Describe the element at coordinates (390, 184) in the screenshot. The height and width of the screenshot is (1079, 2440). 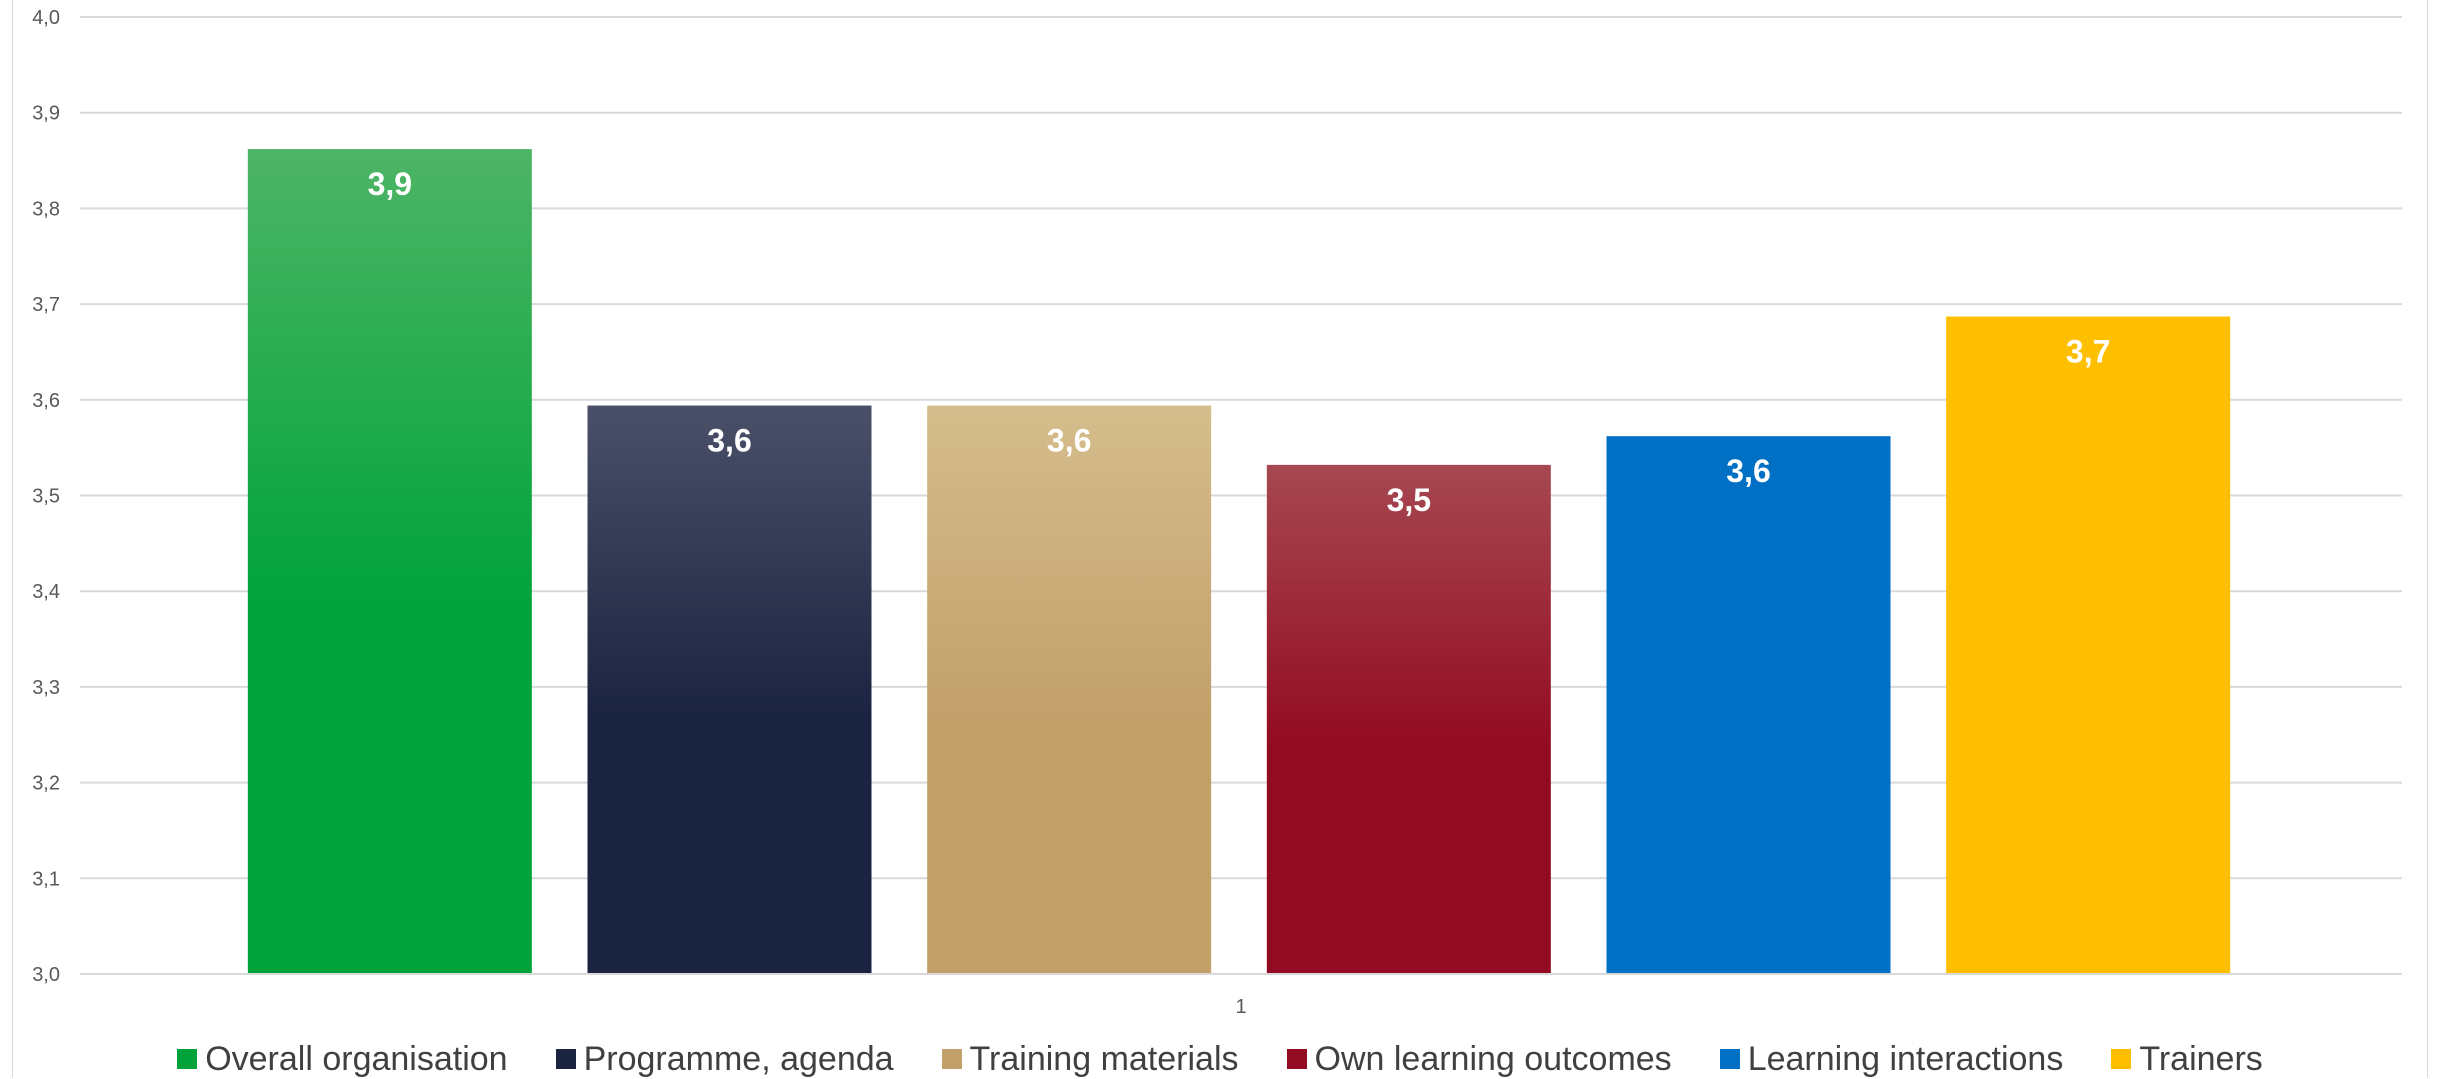
I see `data-label: 3,9` at that location.